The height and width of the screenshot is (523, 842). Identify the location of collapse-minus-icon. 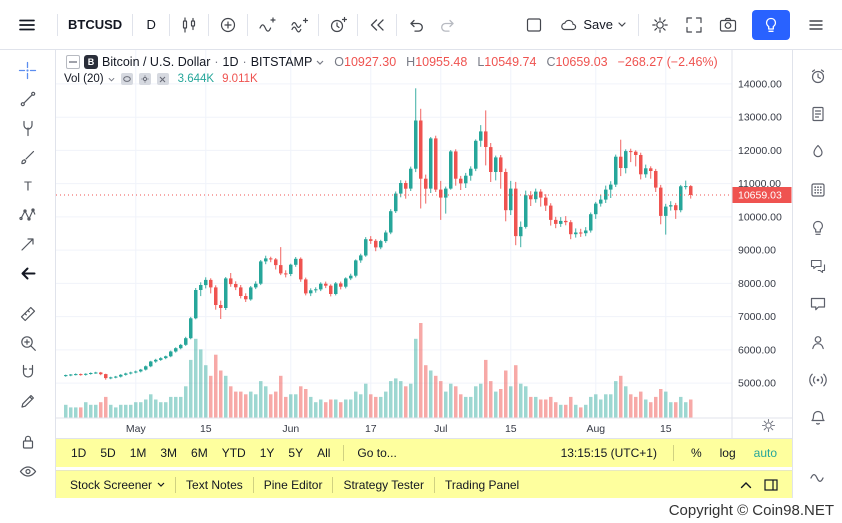
(73, 62).